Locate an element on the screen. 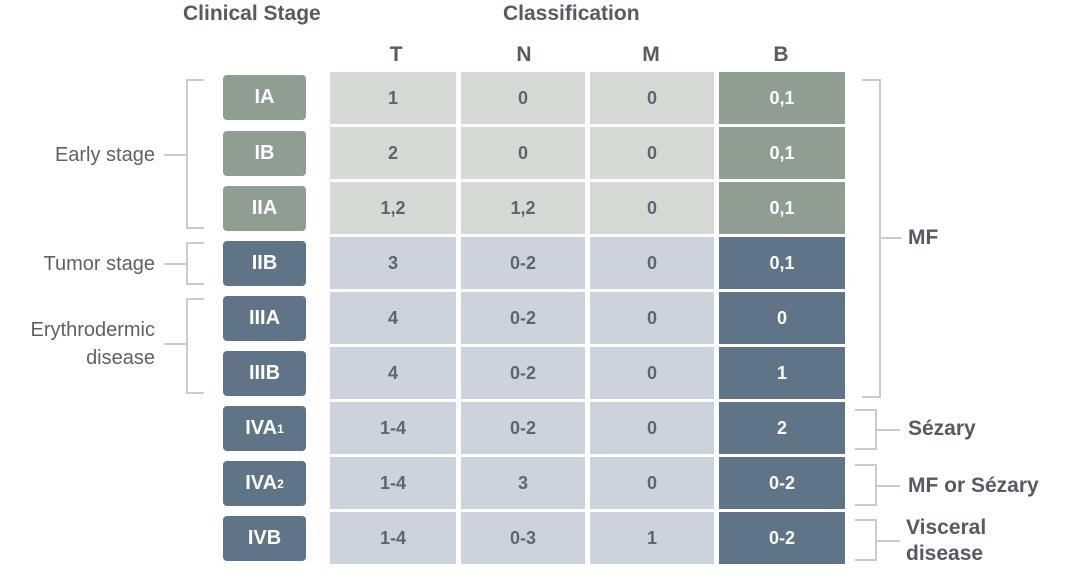  stage-label: IIA is located at coordinates (264, 208).